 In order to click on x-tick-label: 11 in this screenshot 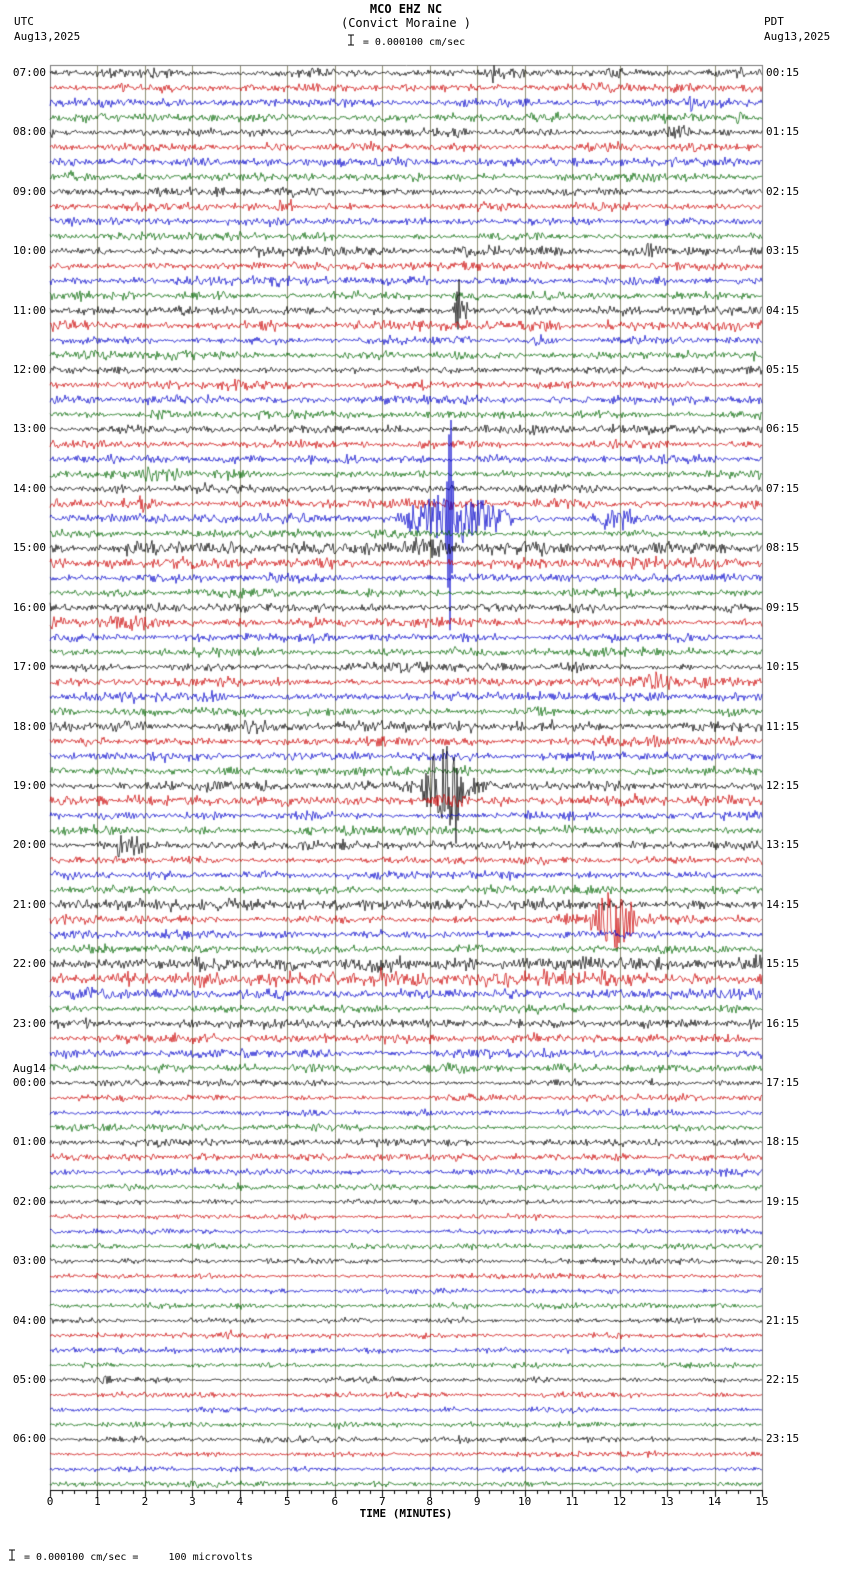, I will do `click(572, 1501)`.